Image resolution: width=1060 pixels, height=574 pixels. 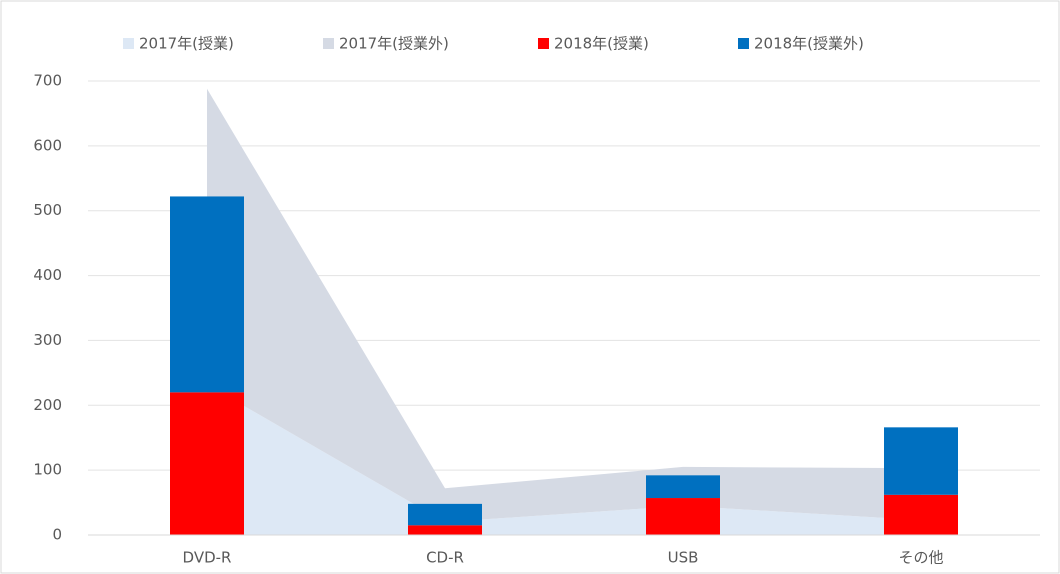 I want to click on x-tick-label: DVD-R, so click(x=207, y=558).